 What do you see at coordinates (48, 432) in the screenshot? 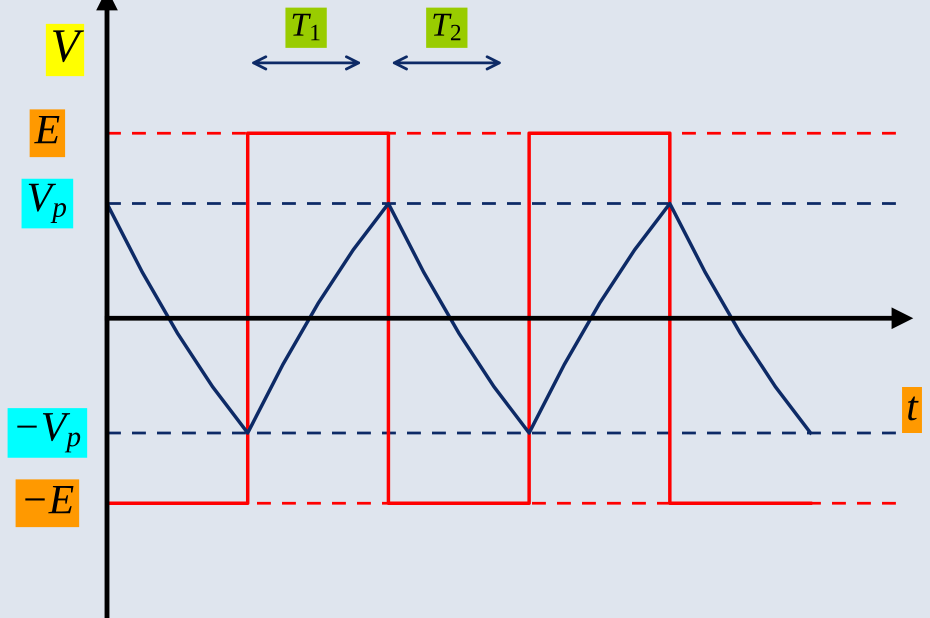
I see `ref-line-label: −V$_{p}$` at bounding box center [48, 432].